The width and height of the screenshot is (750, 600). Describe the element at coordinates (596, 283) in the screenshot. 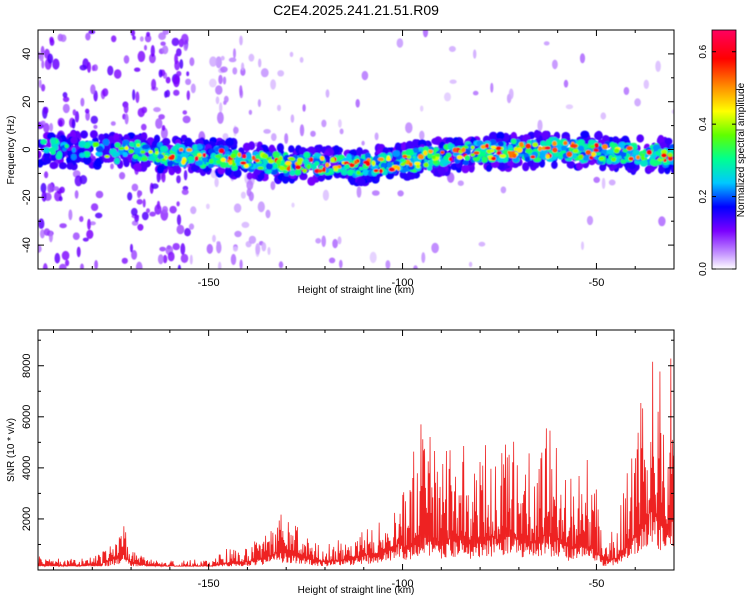

I see `heatmap-xtick-label: -50` at that location.